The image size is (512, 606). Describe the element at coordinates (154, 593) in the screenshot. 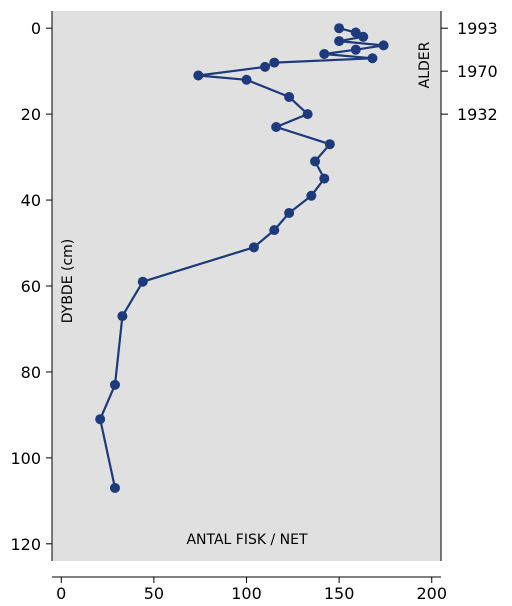

I see `x-tick-label: 50` at that location.